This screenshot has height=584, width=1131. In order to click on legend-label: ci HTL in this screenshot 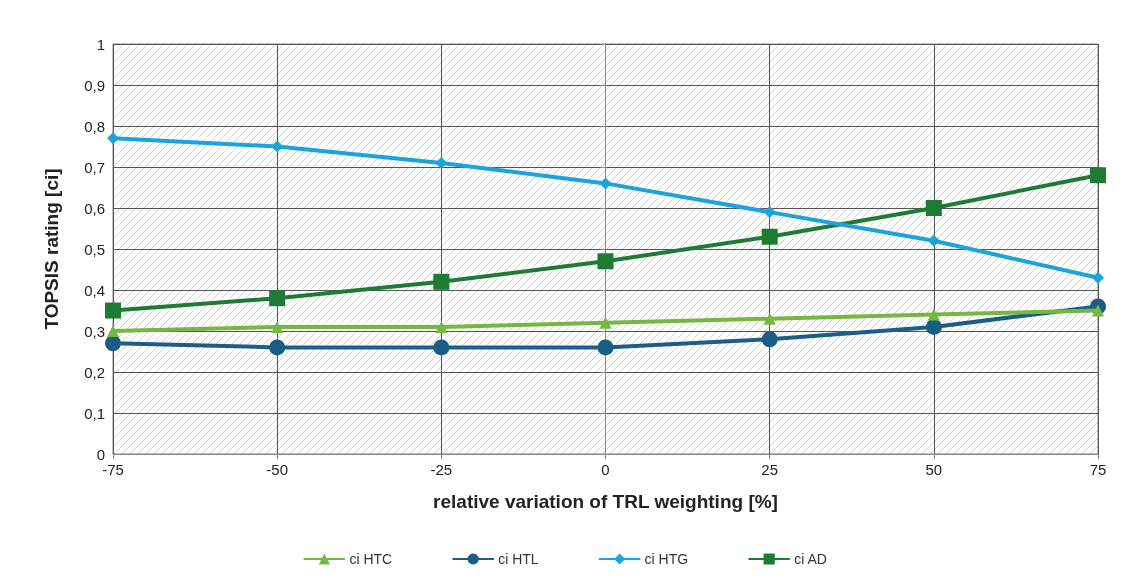, I will do `click(518, 559)`.